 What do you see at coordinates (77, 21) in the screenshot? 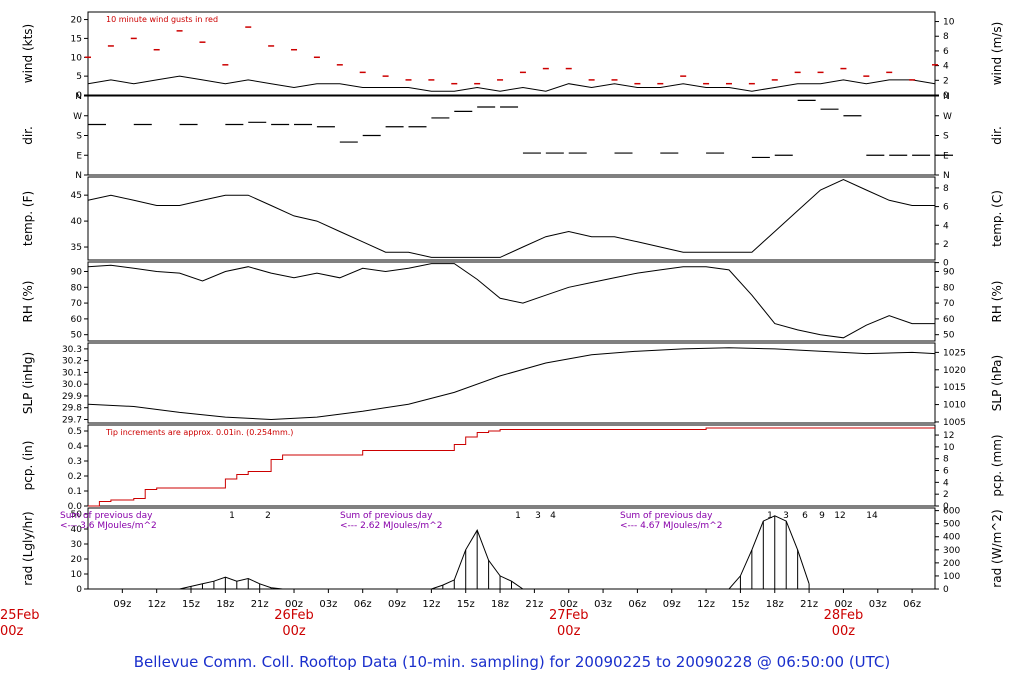
I see `wind-left-tick-label: 20` at bounding box center [77, 21].